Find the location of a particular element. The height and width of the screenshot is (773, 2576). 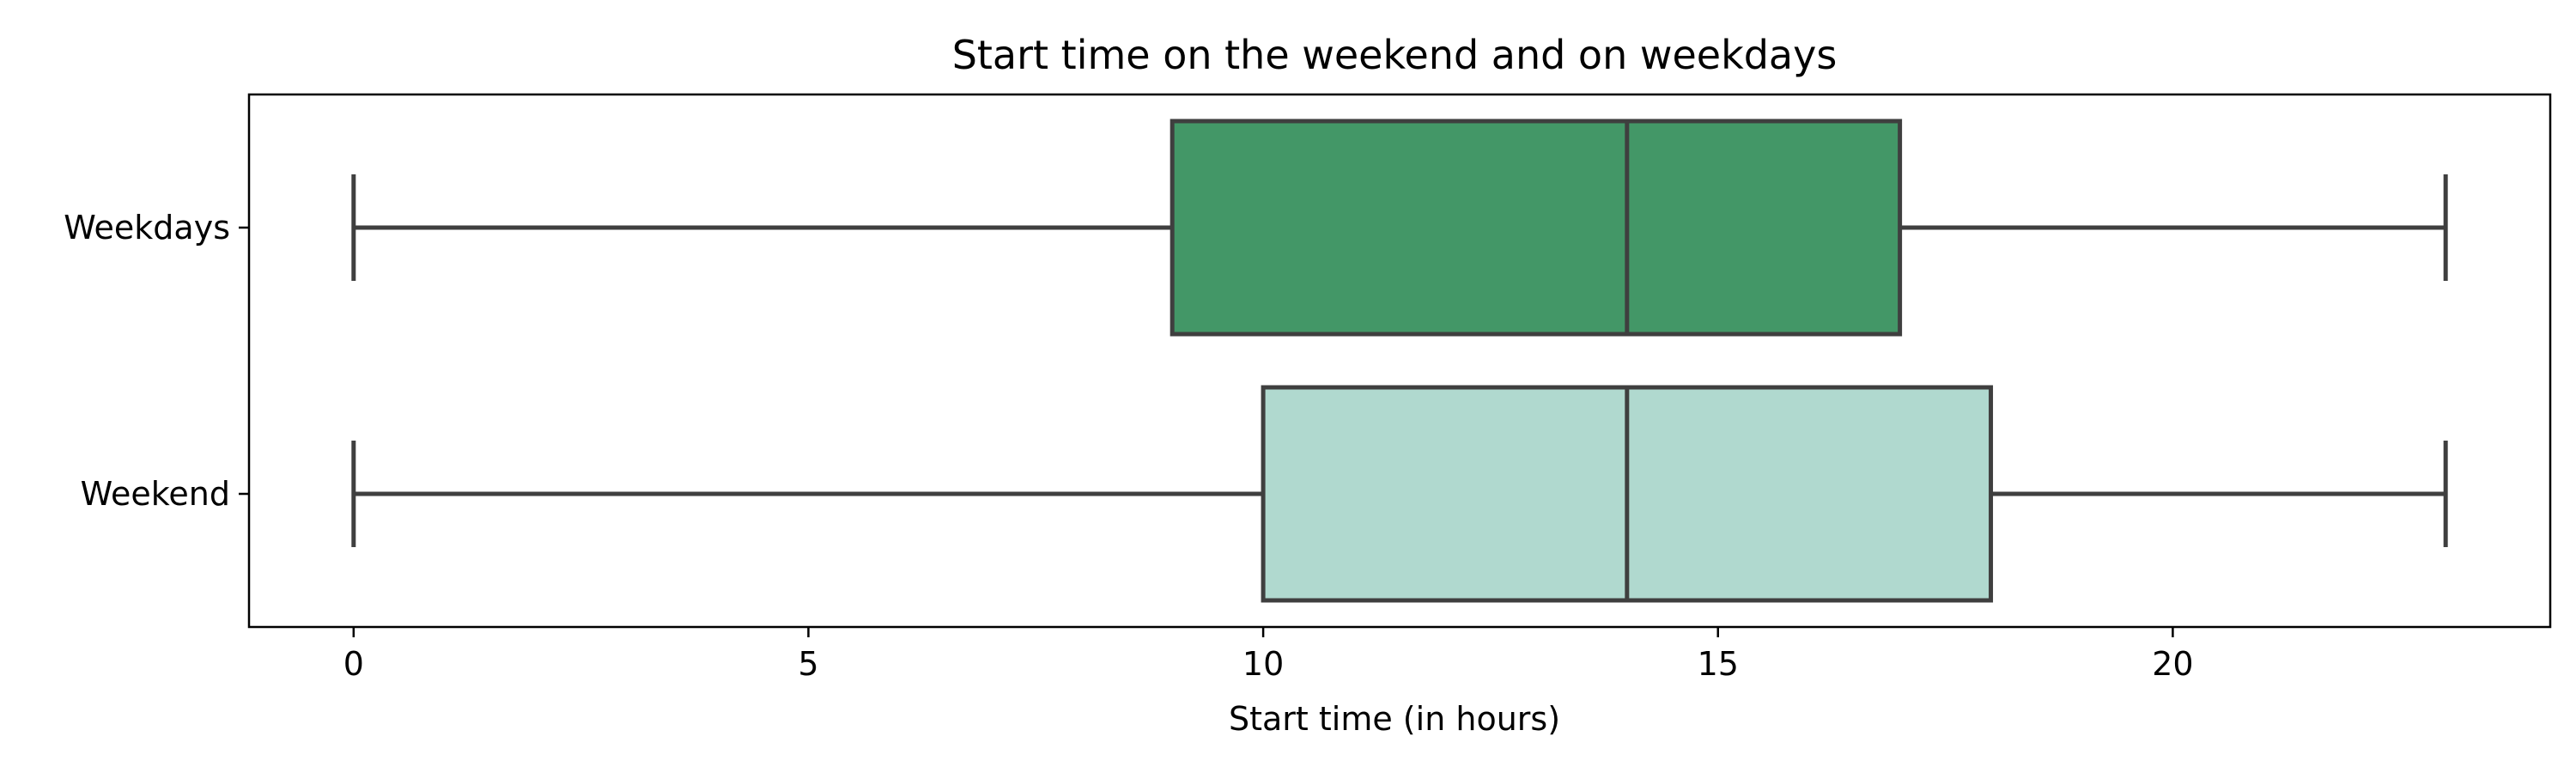

x-tick-label-5: 5 is located at coordinates (808, 664).